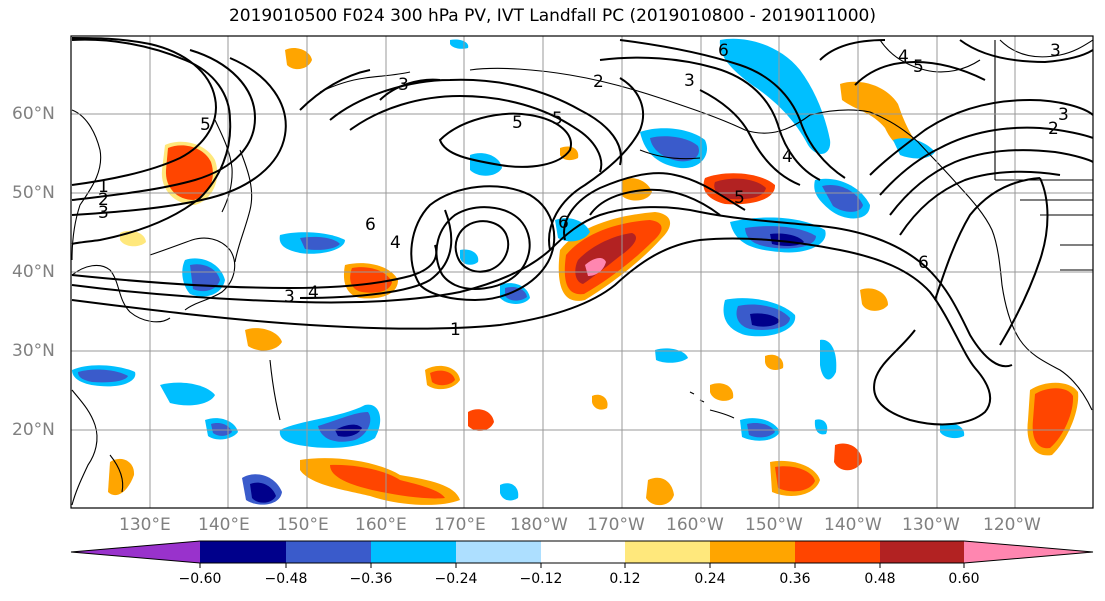 Image resolution: width=1105 pixels, height=601 pixels. I want to click on lon-label: 160°W, so click(695, 525).